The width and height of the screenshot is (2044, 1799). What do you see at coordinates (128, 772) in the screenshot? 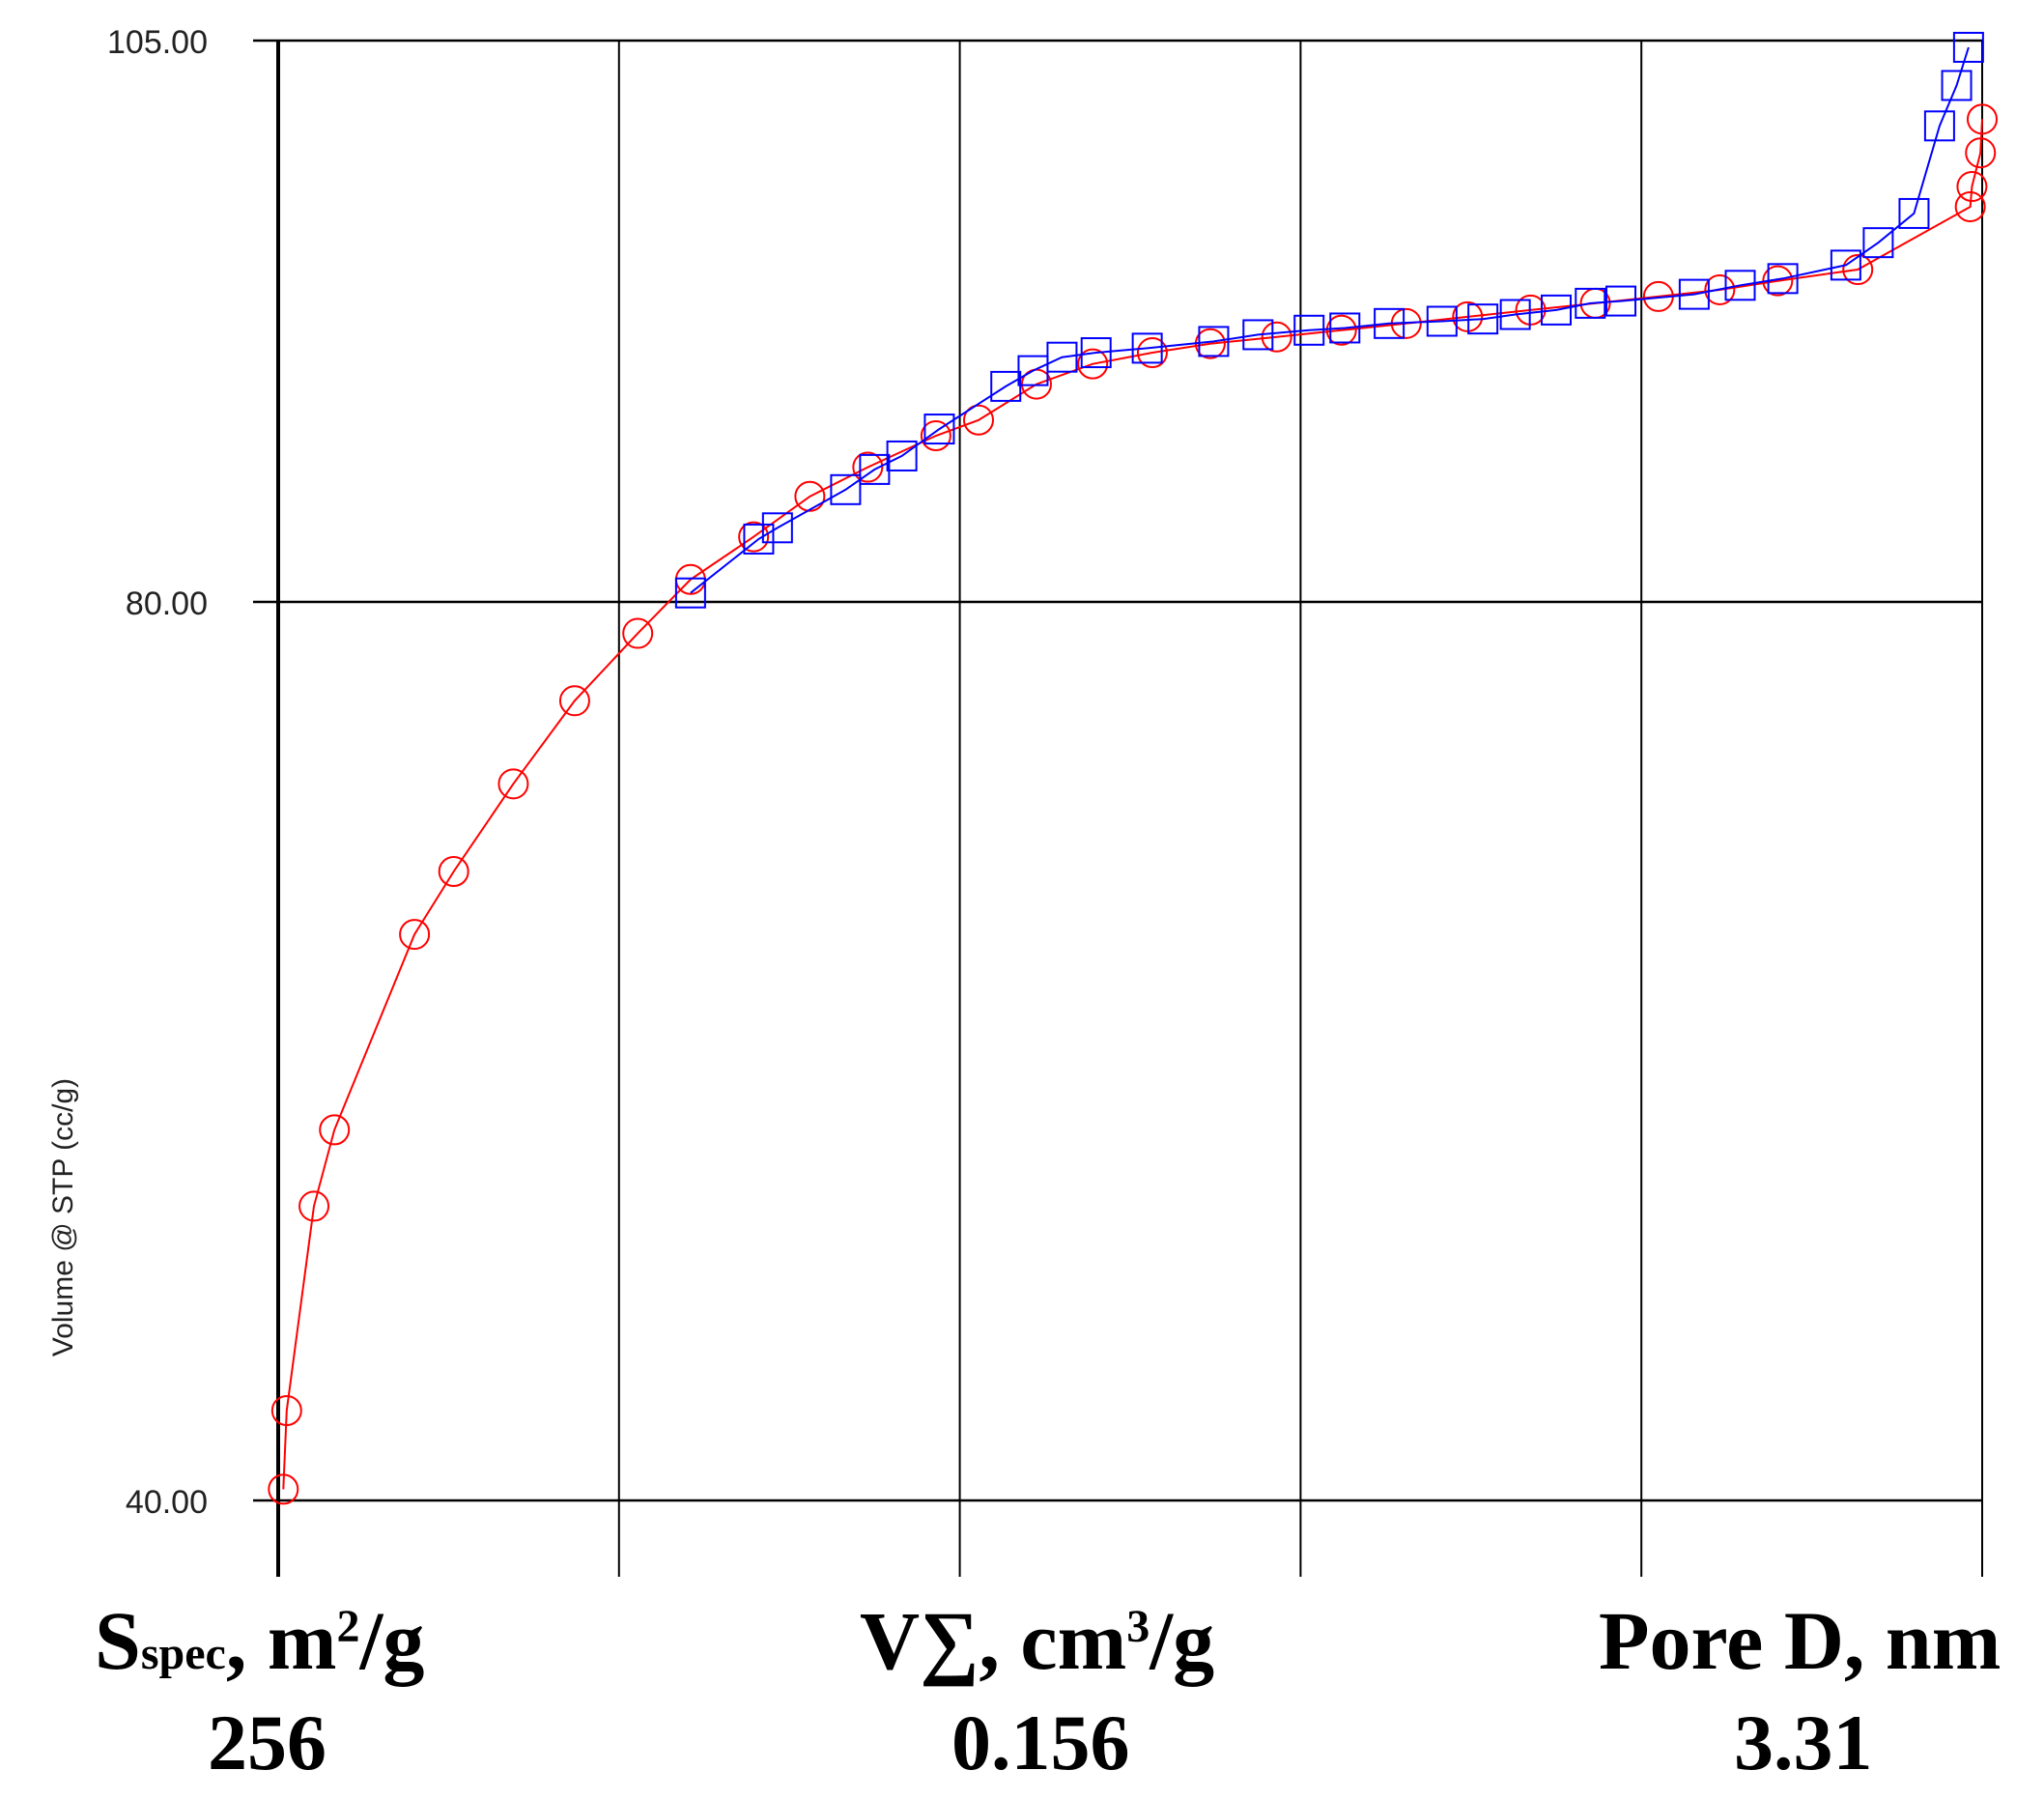
I see `axis-layer: Volume @ STP (cc/g) 105.00 80.00 40.00` at bounding box center [128, 772].